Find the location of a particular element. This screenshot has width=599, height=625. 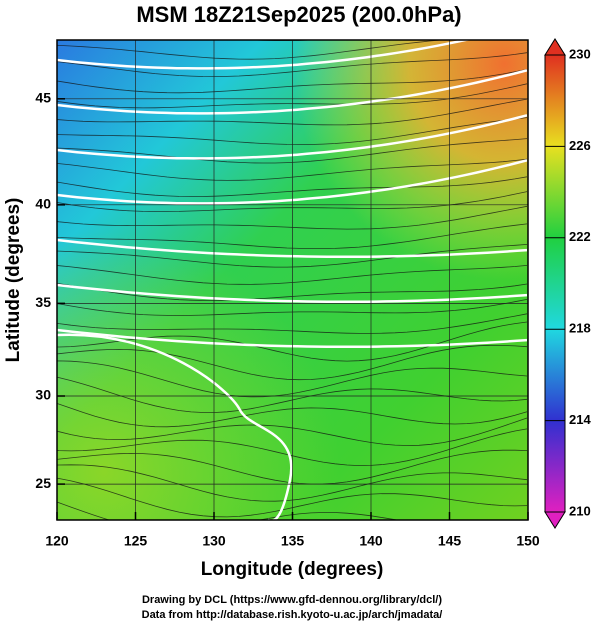

x-tick-label: 145 is located at coordinates (450, 541).